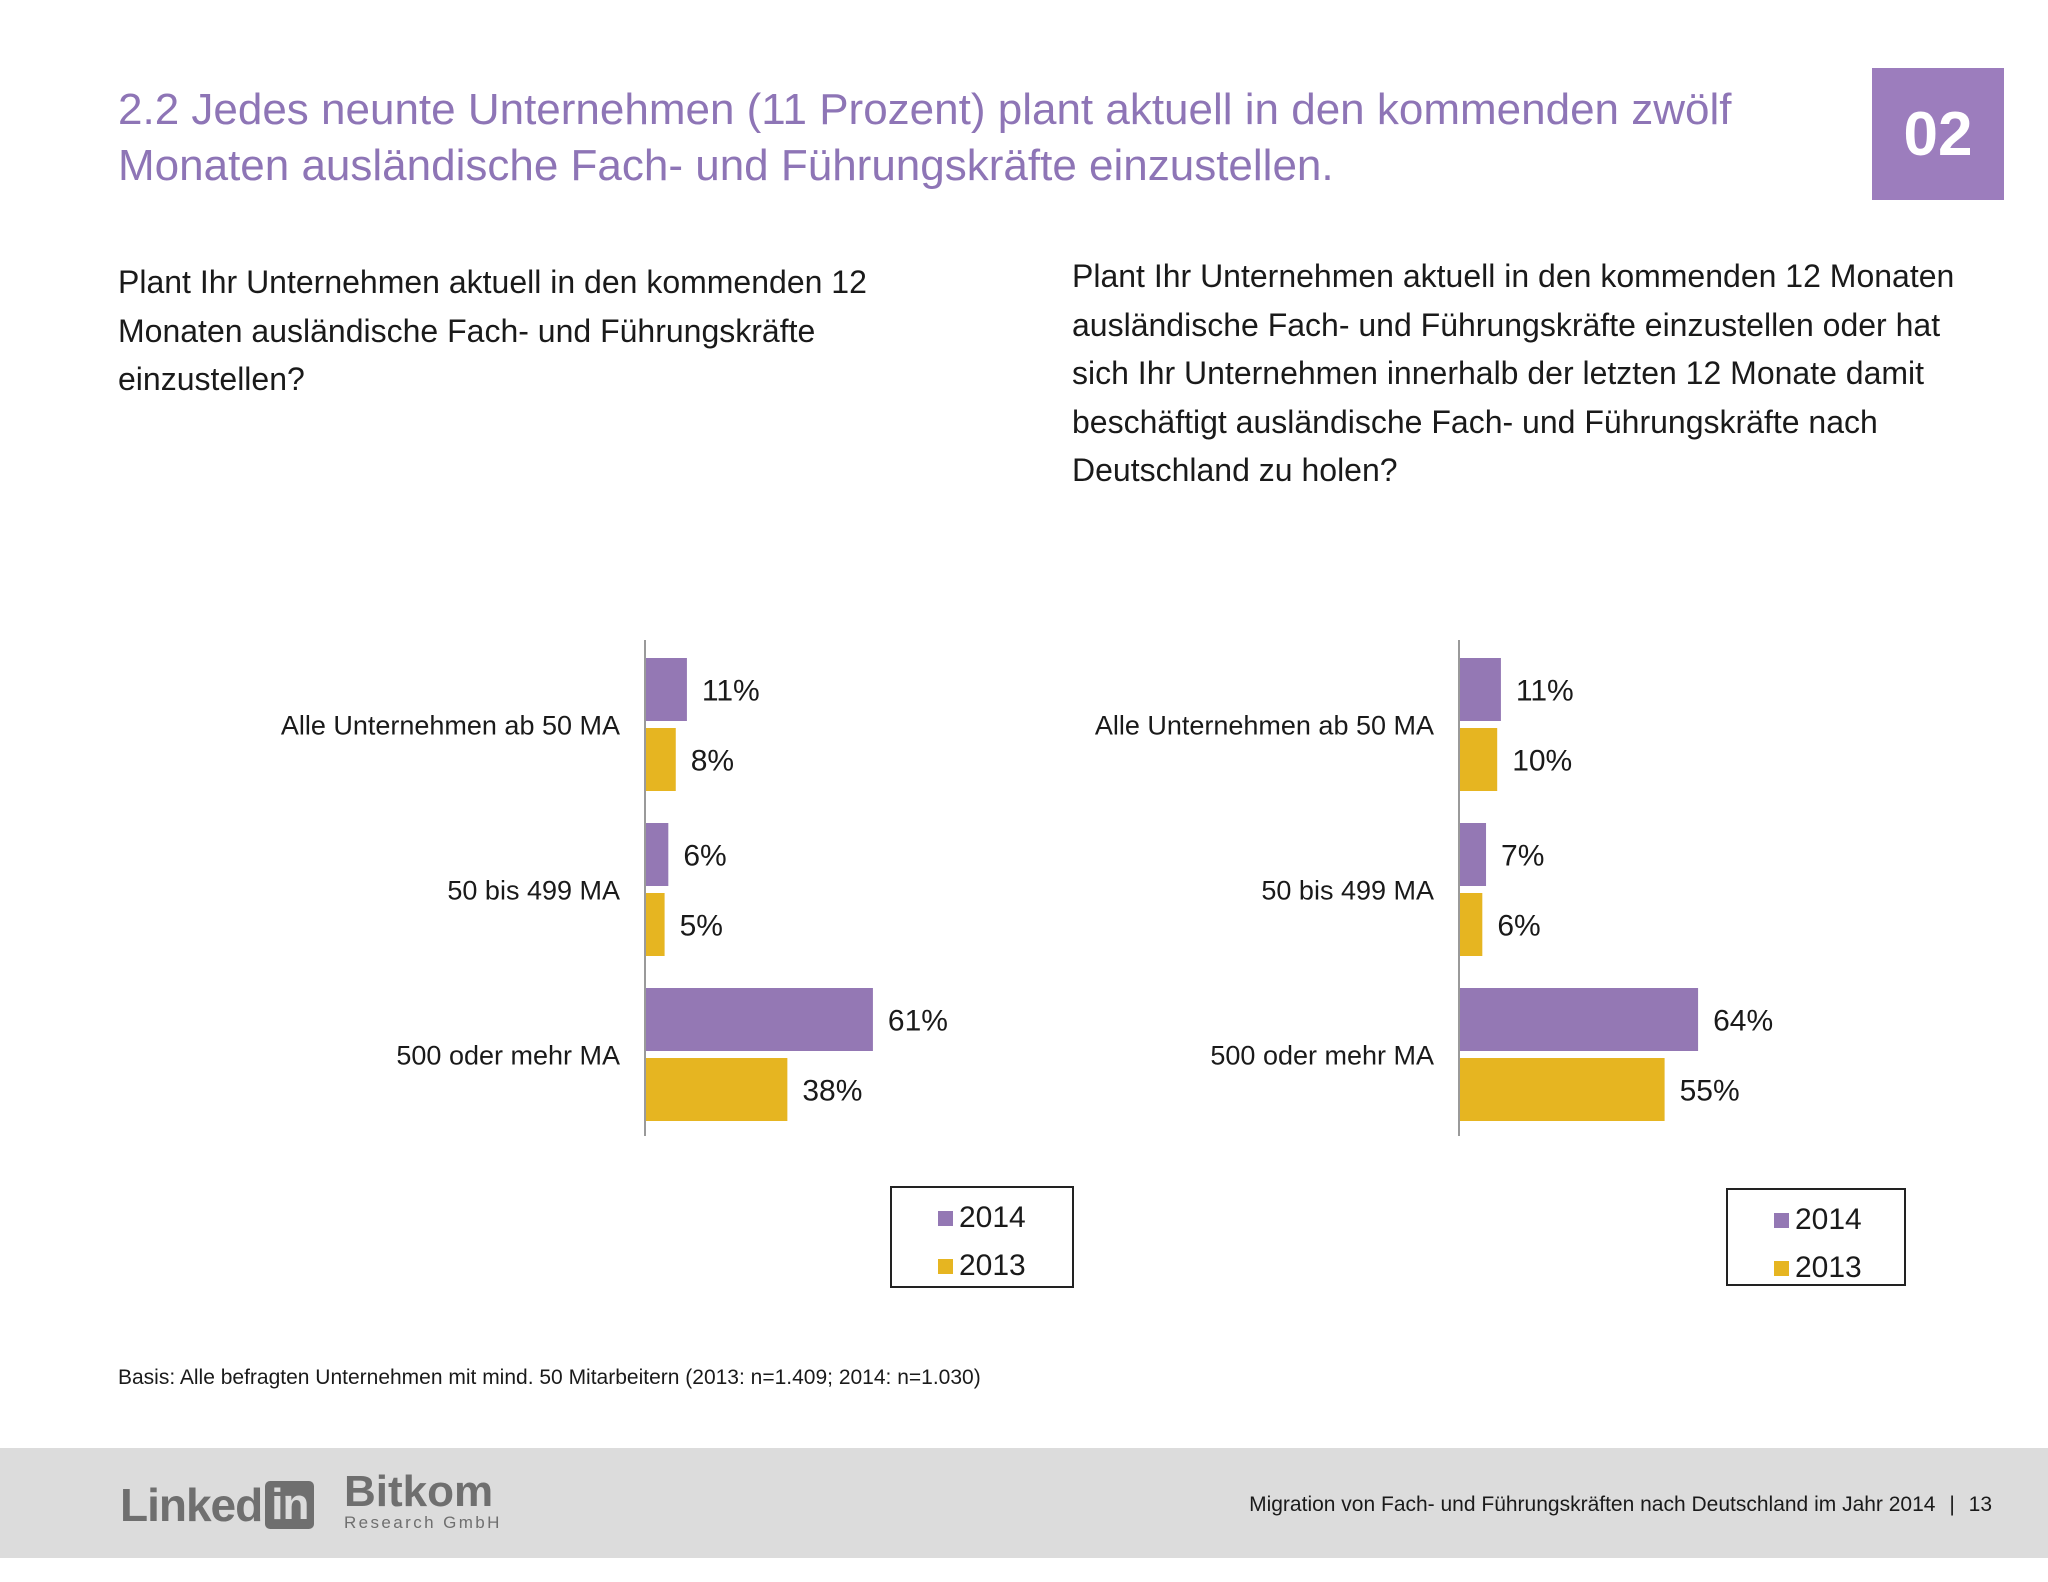 The width and height of the screenshot is (2048, 1582). Describe the element at coordinates (1938, 134) in the screenshot. I see `chapter-badge: 02` at that location.